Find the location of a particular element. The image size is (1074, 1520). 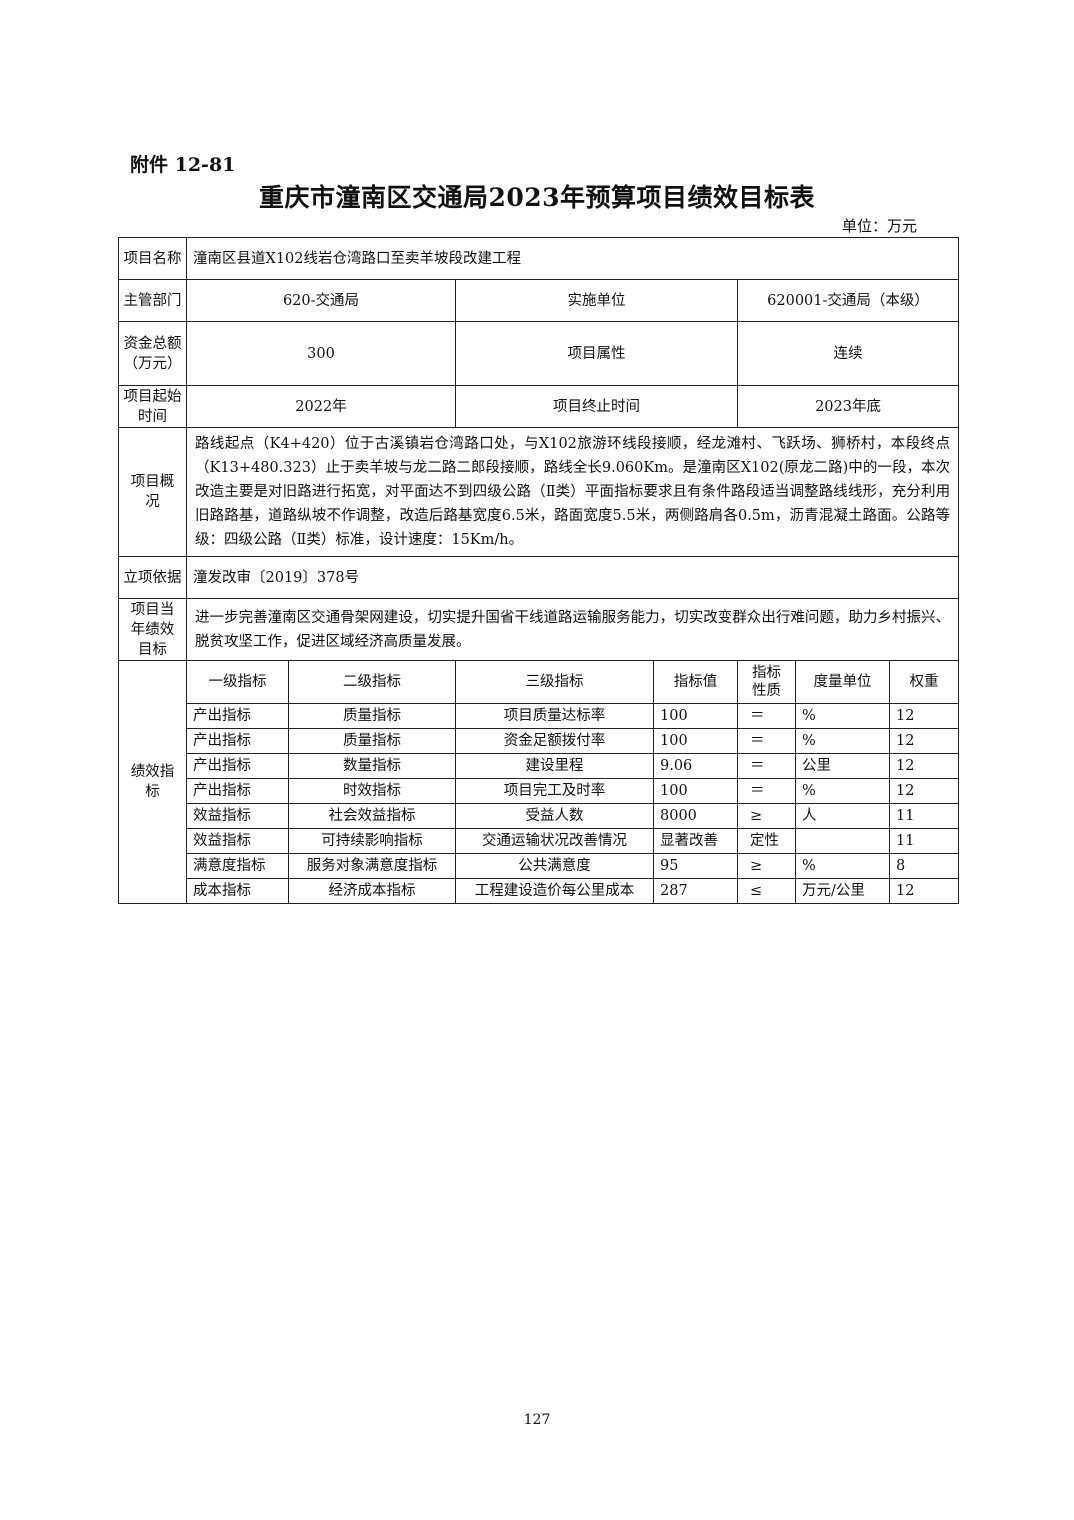

value-cell: 9.06 is located at coordinates (695, 766).